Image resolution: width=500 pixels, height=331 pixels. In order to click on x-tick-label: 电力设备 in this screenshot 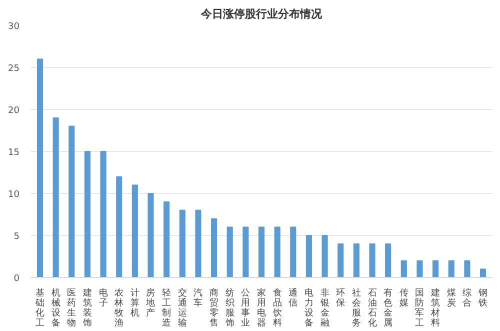, I will do `click(309, 308)`.